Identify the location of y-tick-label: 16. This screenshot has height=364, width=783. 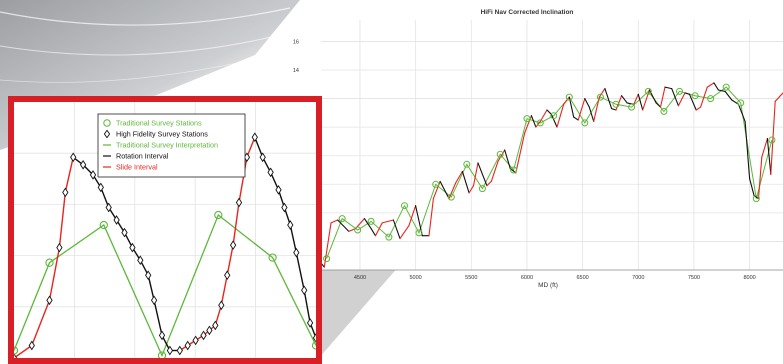
(296, 42).